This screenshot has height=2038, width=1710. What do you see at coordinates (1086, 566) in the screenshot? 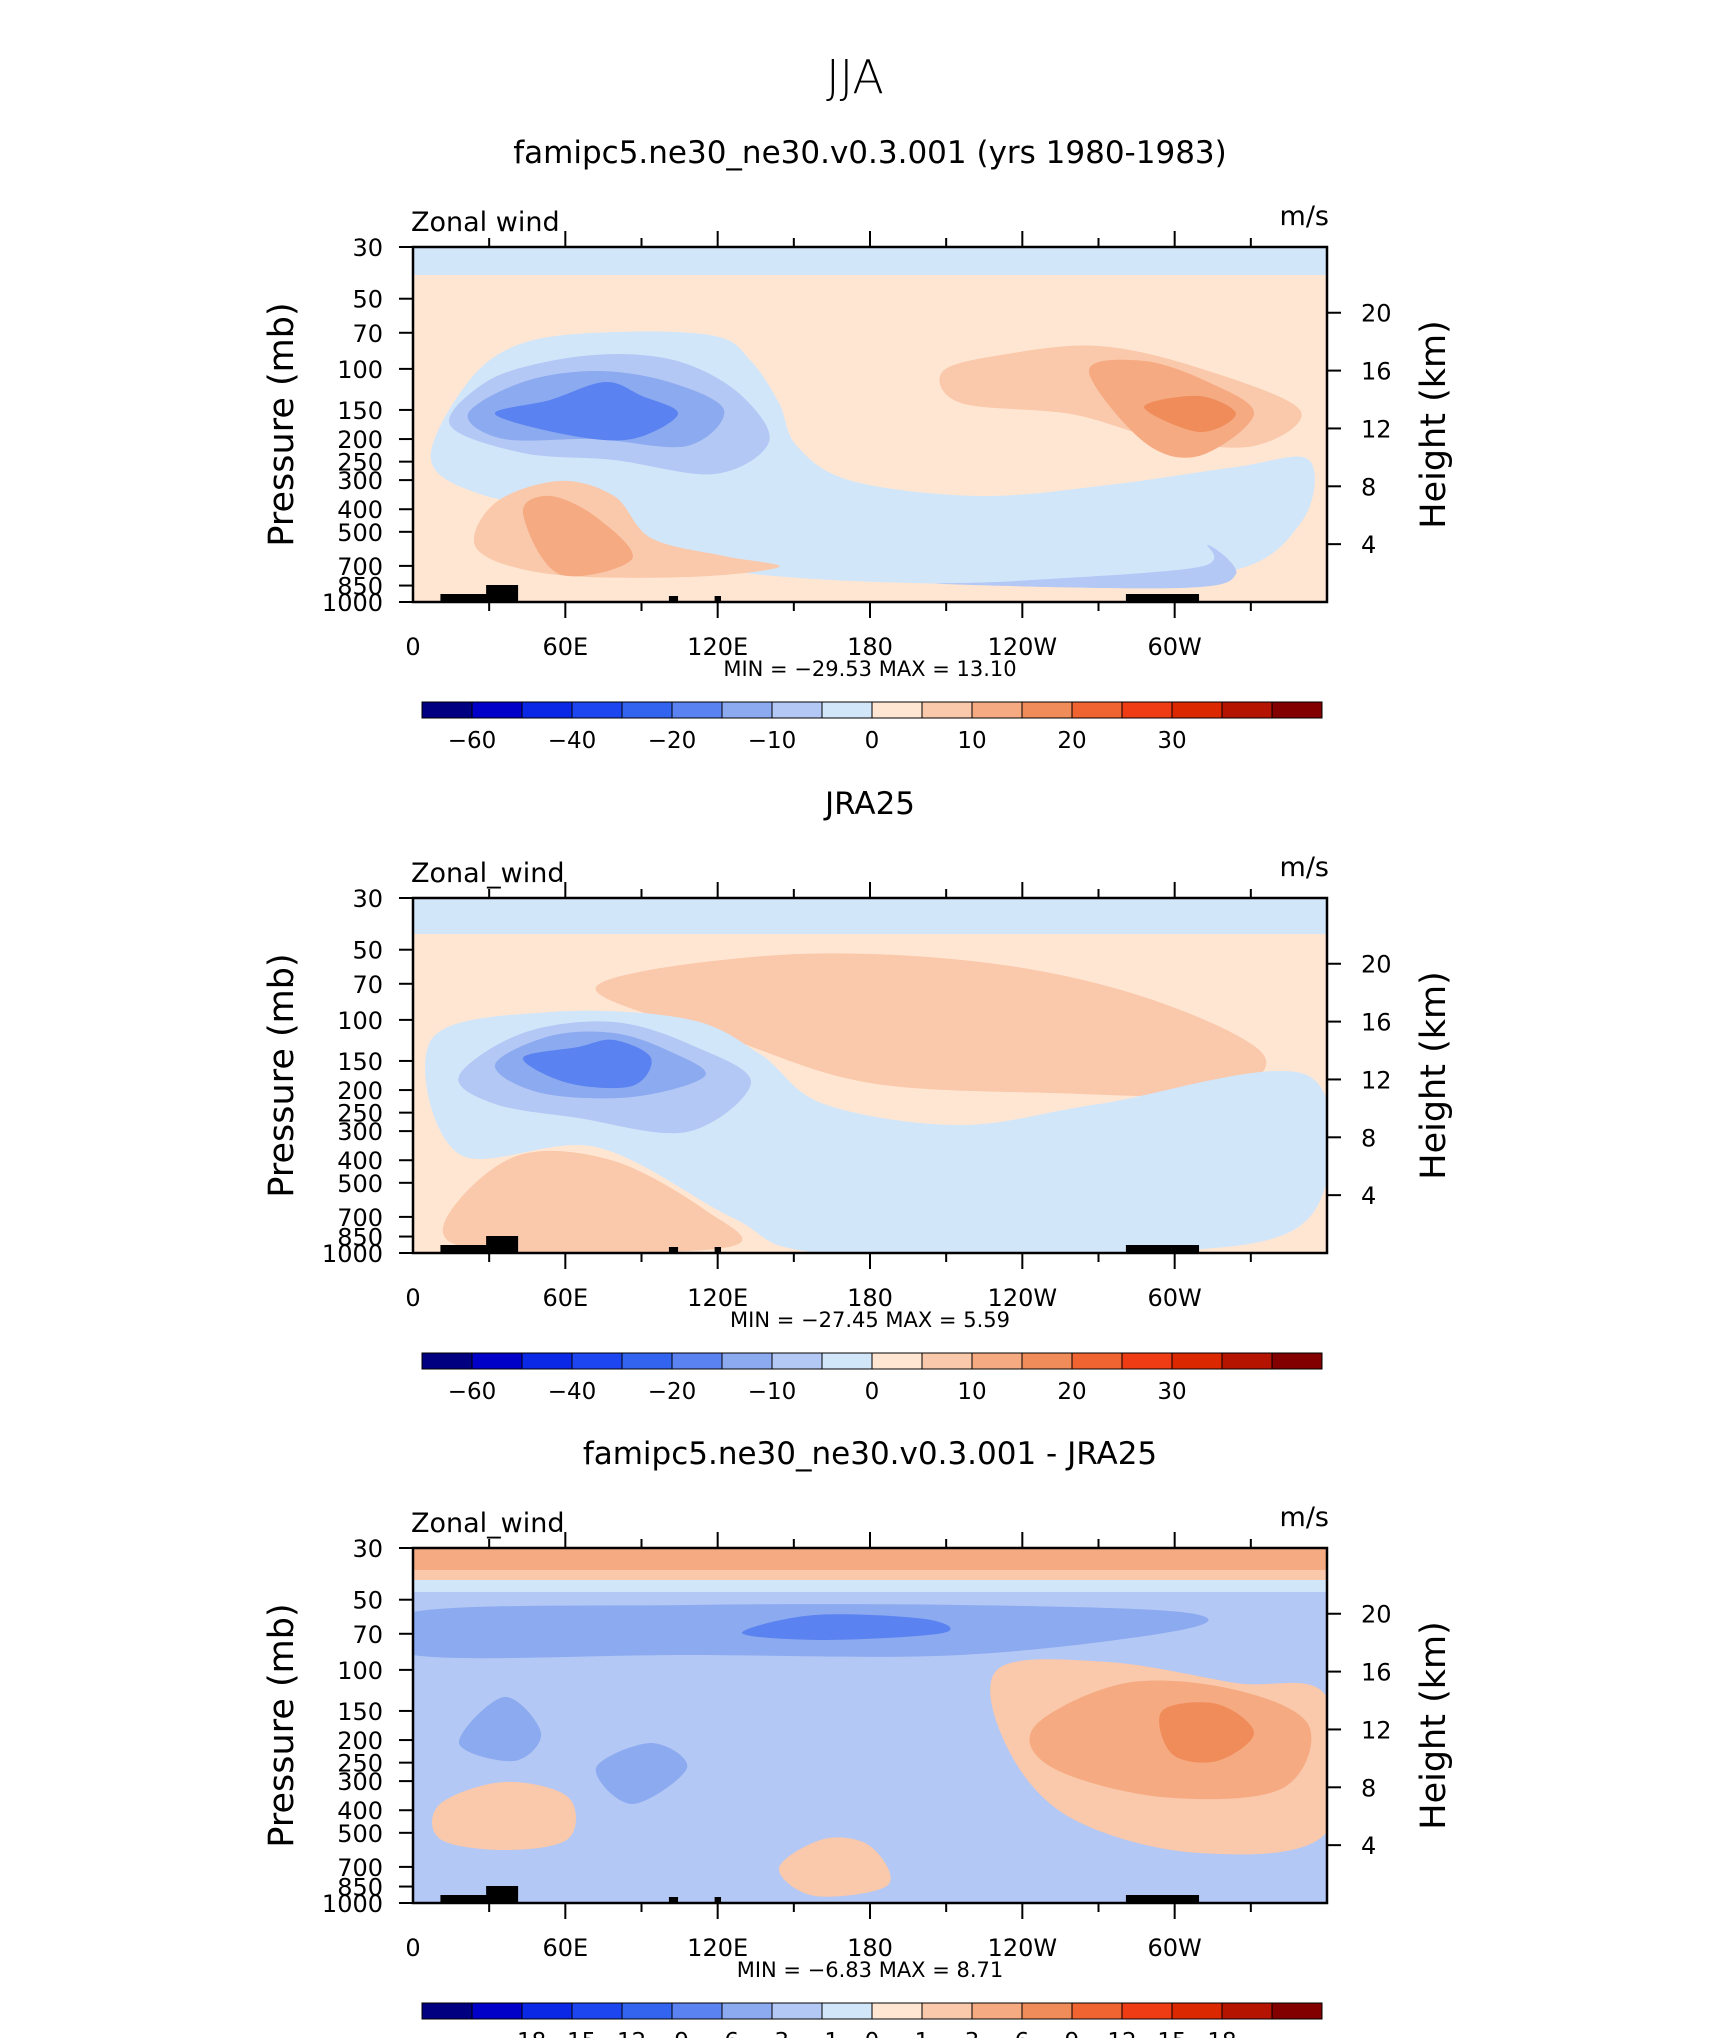
I see `contour-blue-low` at bounding box center [1086, 566].